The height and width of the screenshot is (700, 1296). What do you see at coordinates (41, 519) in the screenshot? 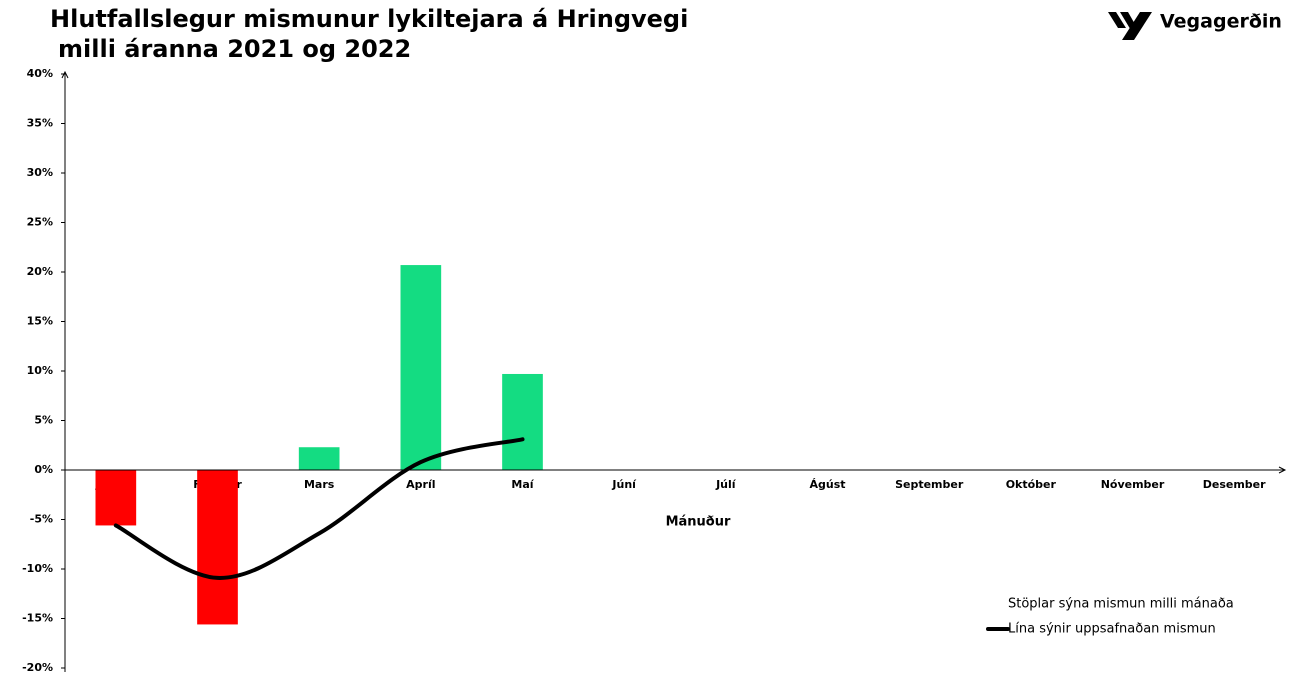
I see `y-tick-label: -5%` at bounding box center [41, 519].